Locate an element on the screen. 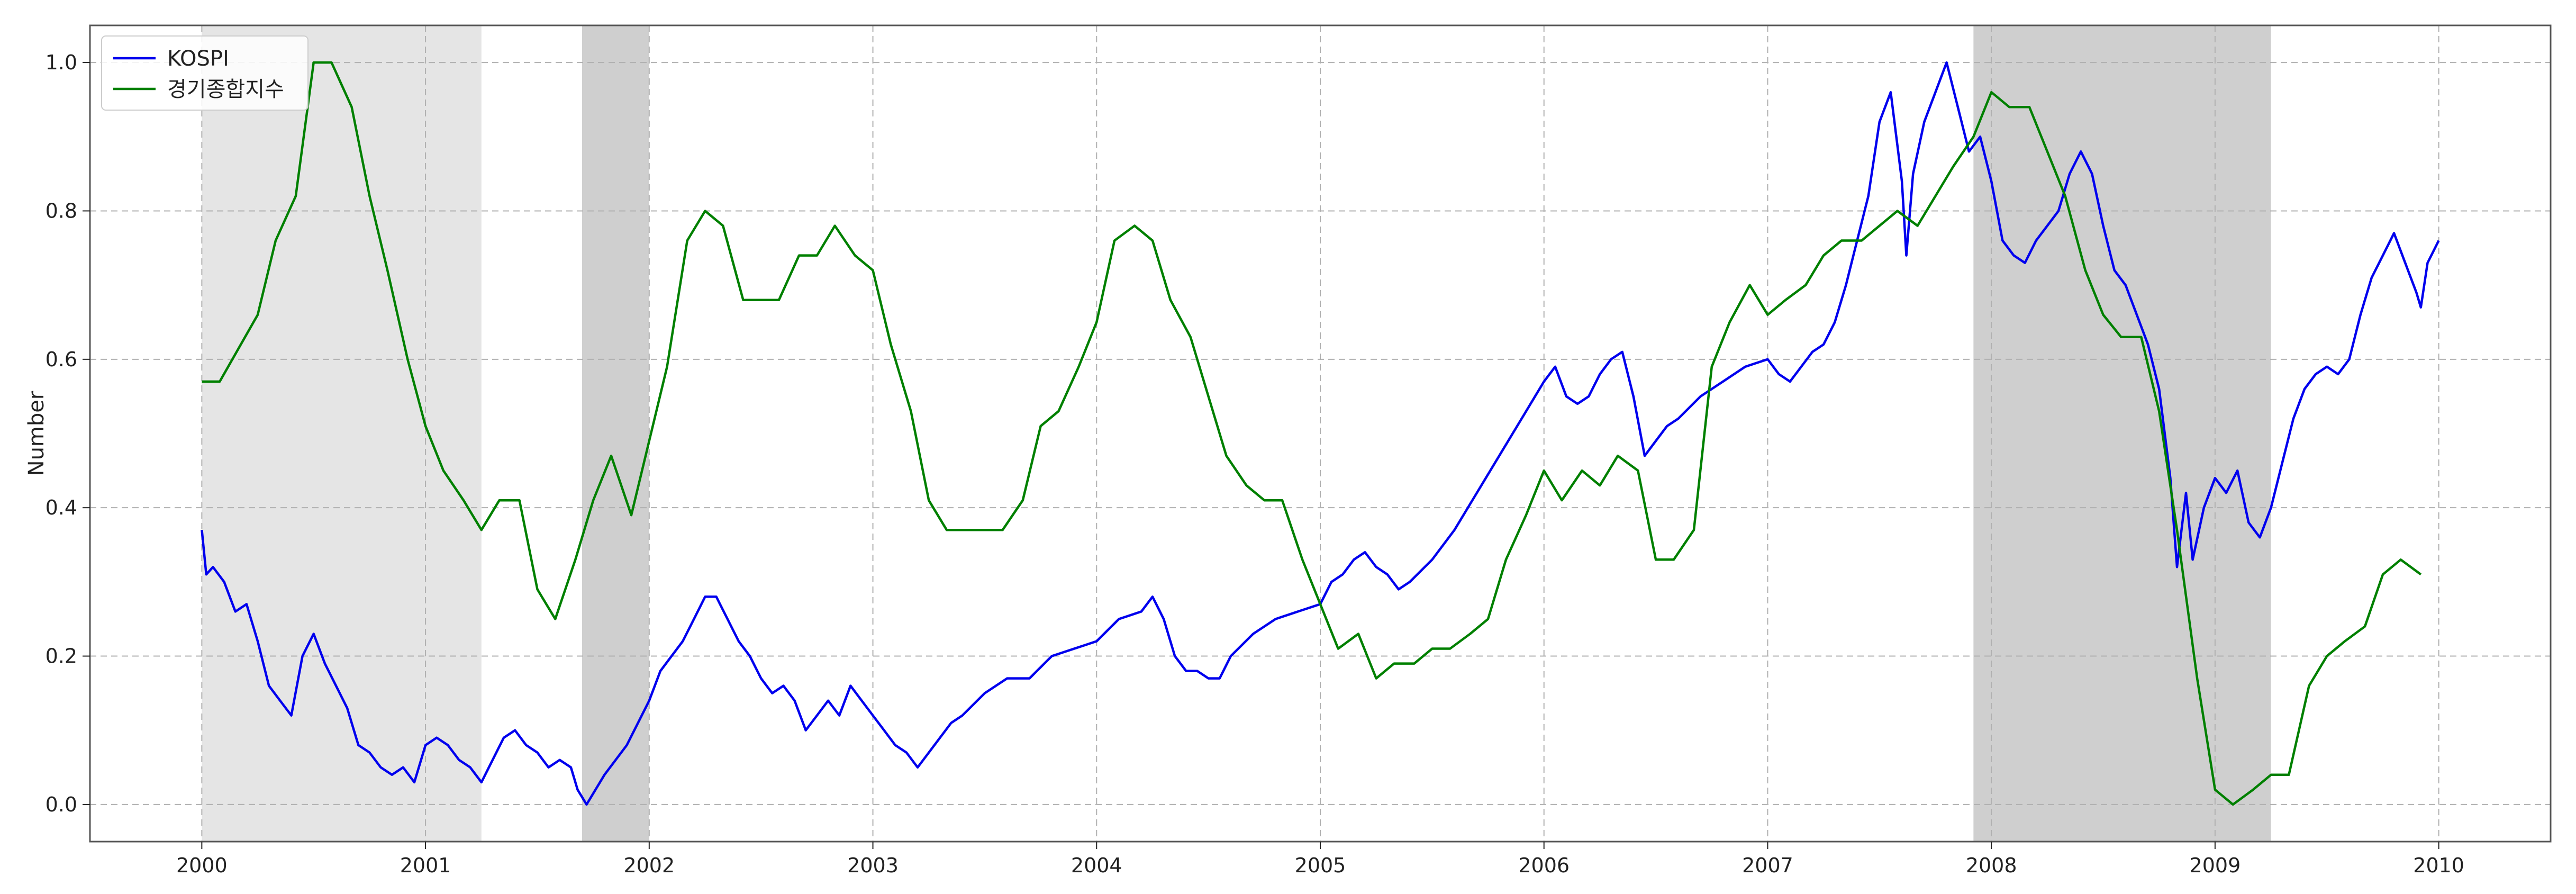  x-tick-label: 2010 is located at coordinates (2438, 865).